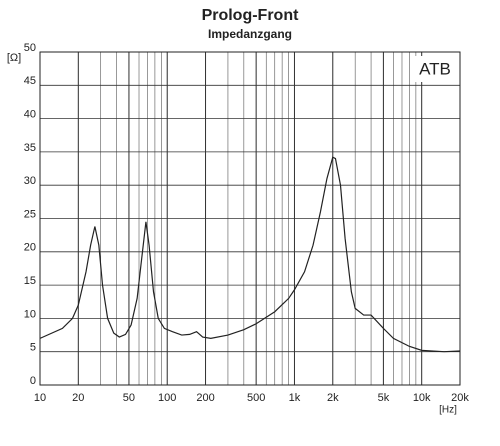 Image resolution: width=500 pixels, height=446 pixels. I want to click on y-tick-label: 40, so click(30, 115).